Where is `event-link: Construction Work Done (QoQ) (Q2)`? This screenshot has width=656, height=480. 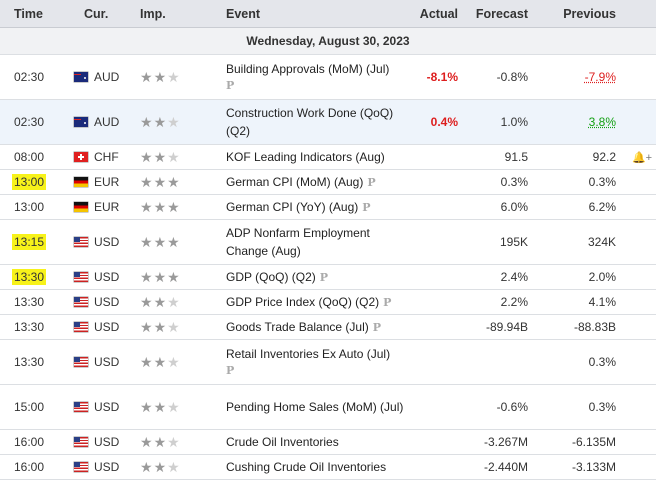
event-link: Construction Work Done (QoQ) (Q2) is located at coordinates (310, 122).